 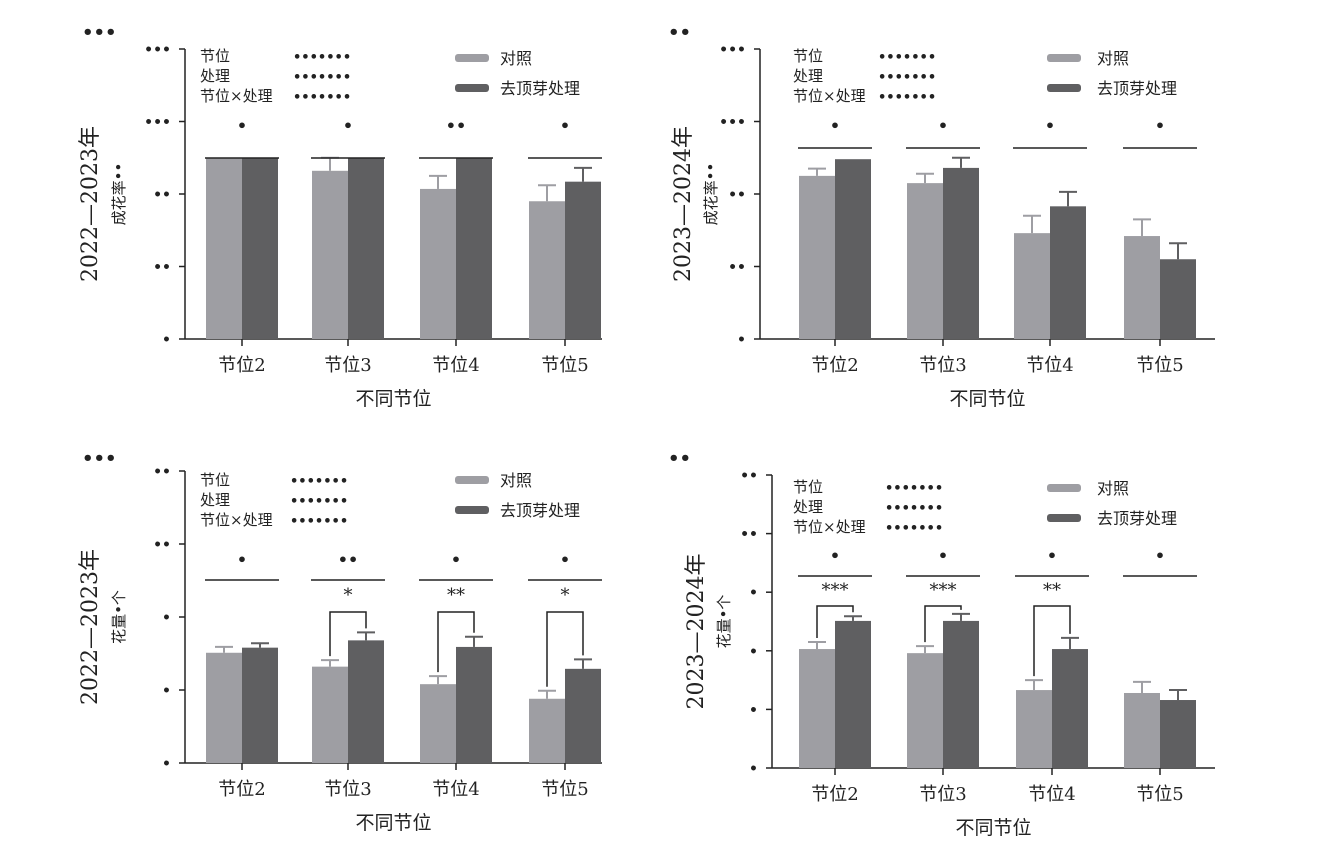 I want to click on panel-label: ••, so click(x=679, y=458).